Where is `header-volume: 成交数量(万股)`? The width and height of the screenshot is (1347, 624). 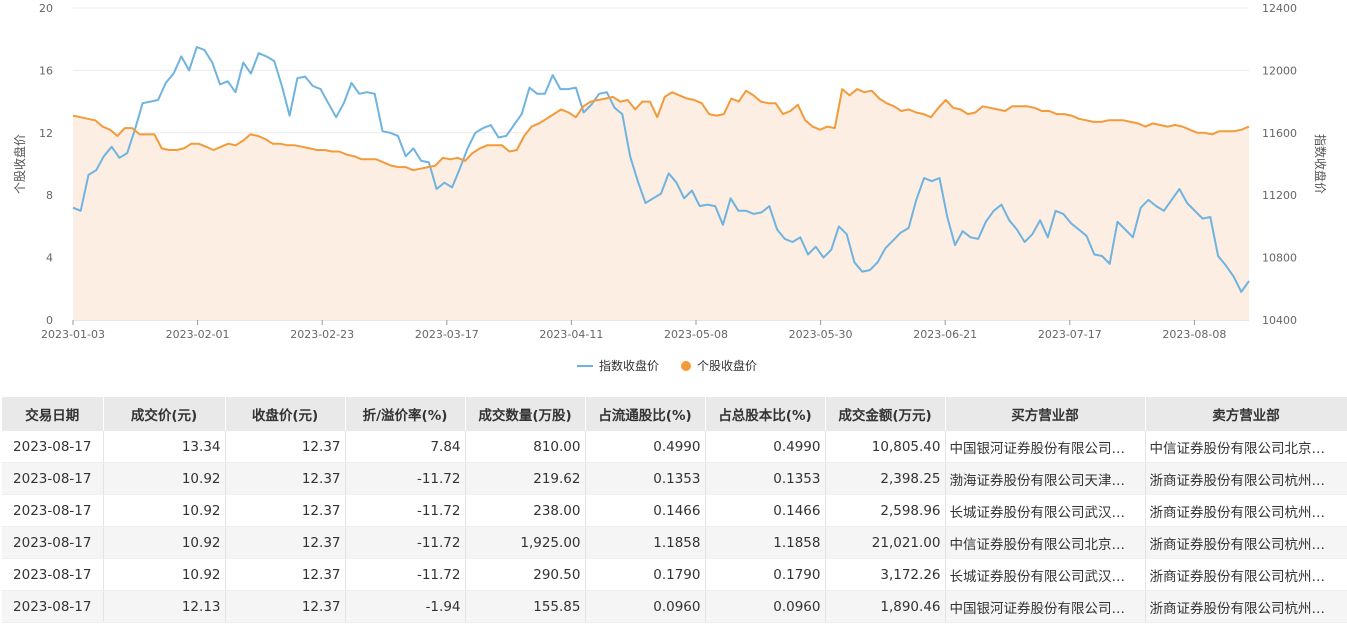
header-volume: 成交数量(万股) is located at coordinates (525, 414).